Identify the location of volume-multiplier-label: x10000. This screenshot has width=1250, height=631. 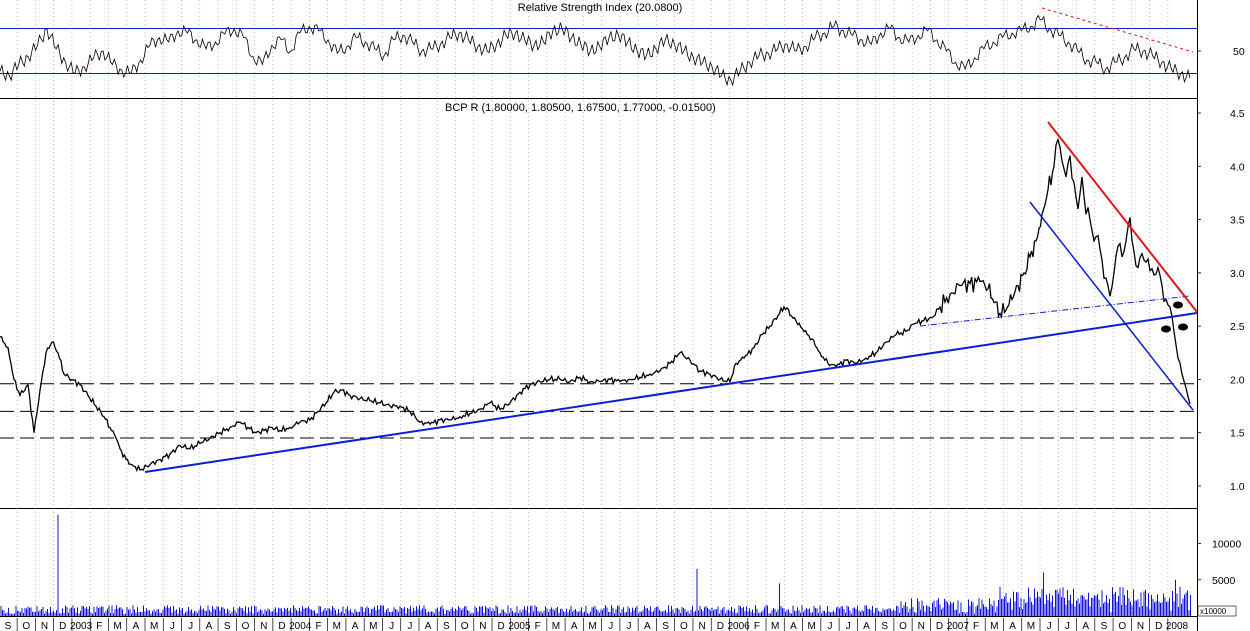
(1213, 611).